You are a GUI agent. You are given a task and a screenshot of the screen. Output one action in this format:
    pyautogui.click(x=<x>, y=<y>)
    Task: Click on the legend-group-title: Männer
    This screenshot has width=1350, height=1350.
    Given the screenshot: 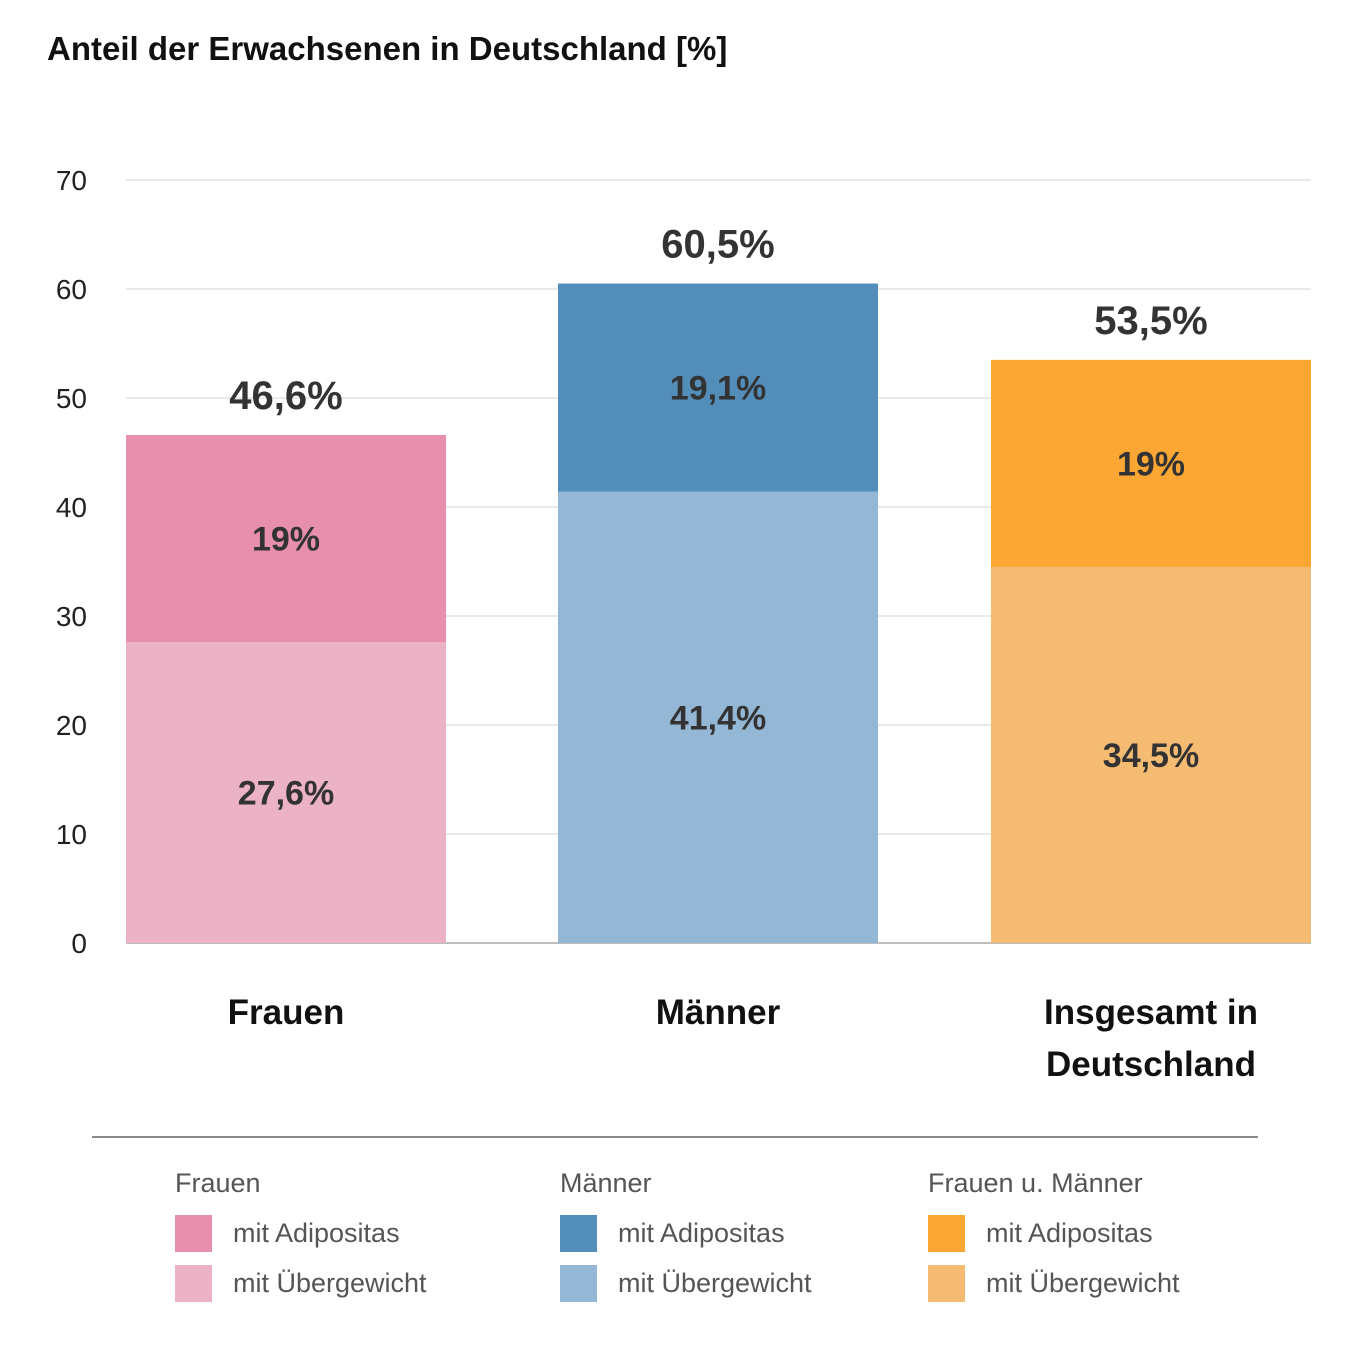 What is the action you would take?
    pyautogui.click(x=606, y=1183)
    